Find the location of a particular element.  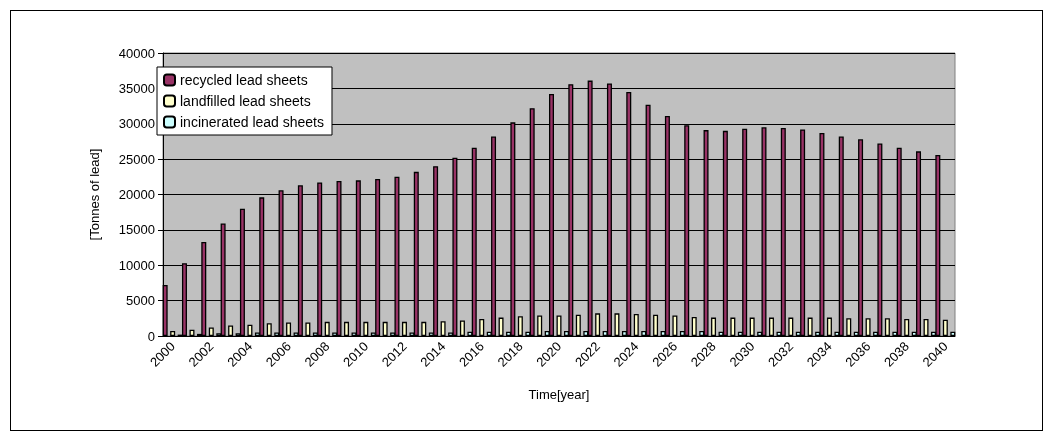

y-tick-label: 25000 is located at coordinates (136, 159).